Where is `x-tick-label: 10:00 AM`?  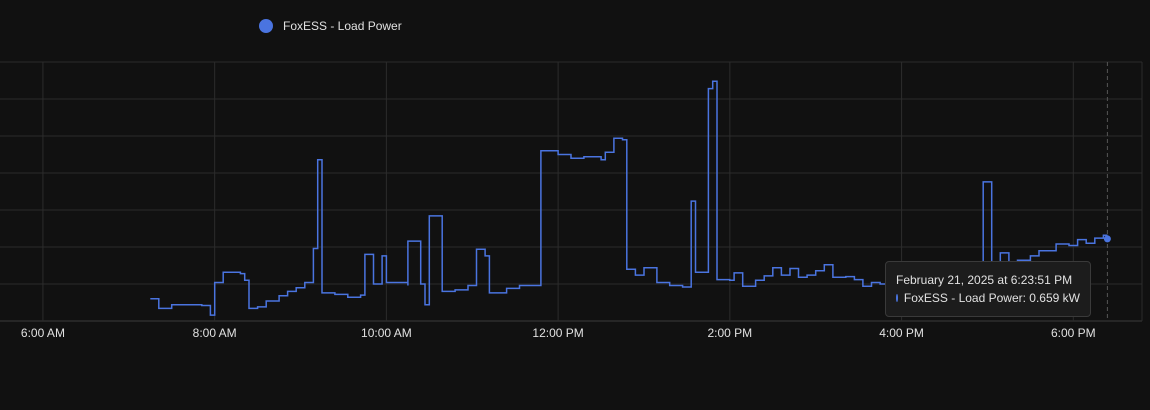 x-tick-label: 10:00 AM is located at coordinates (386, 333).